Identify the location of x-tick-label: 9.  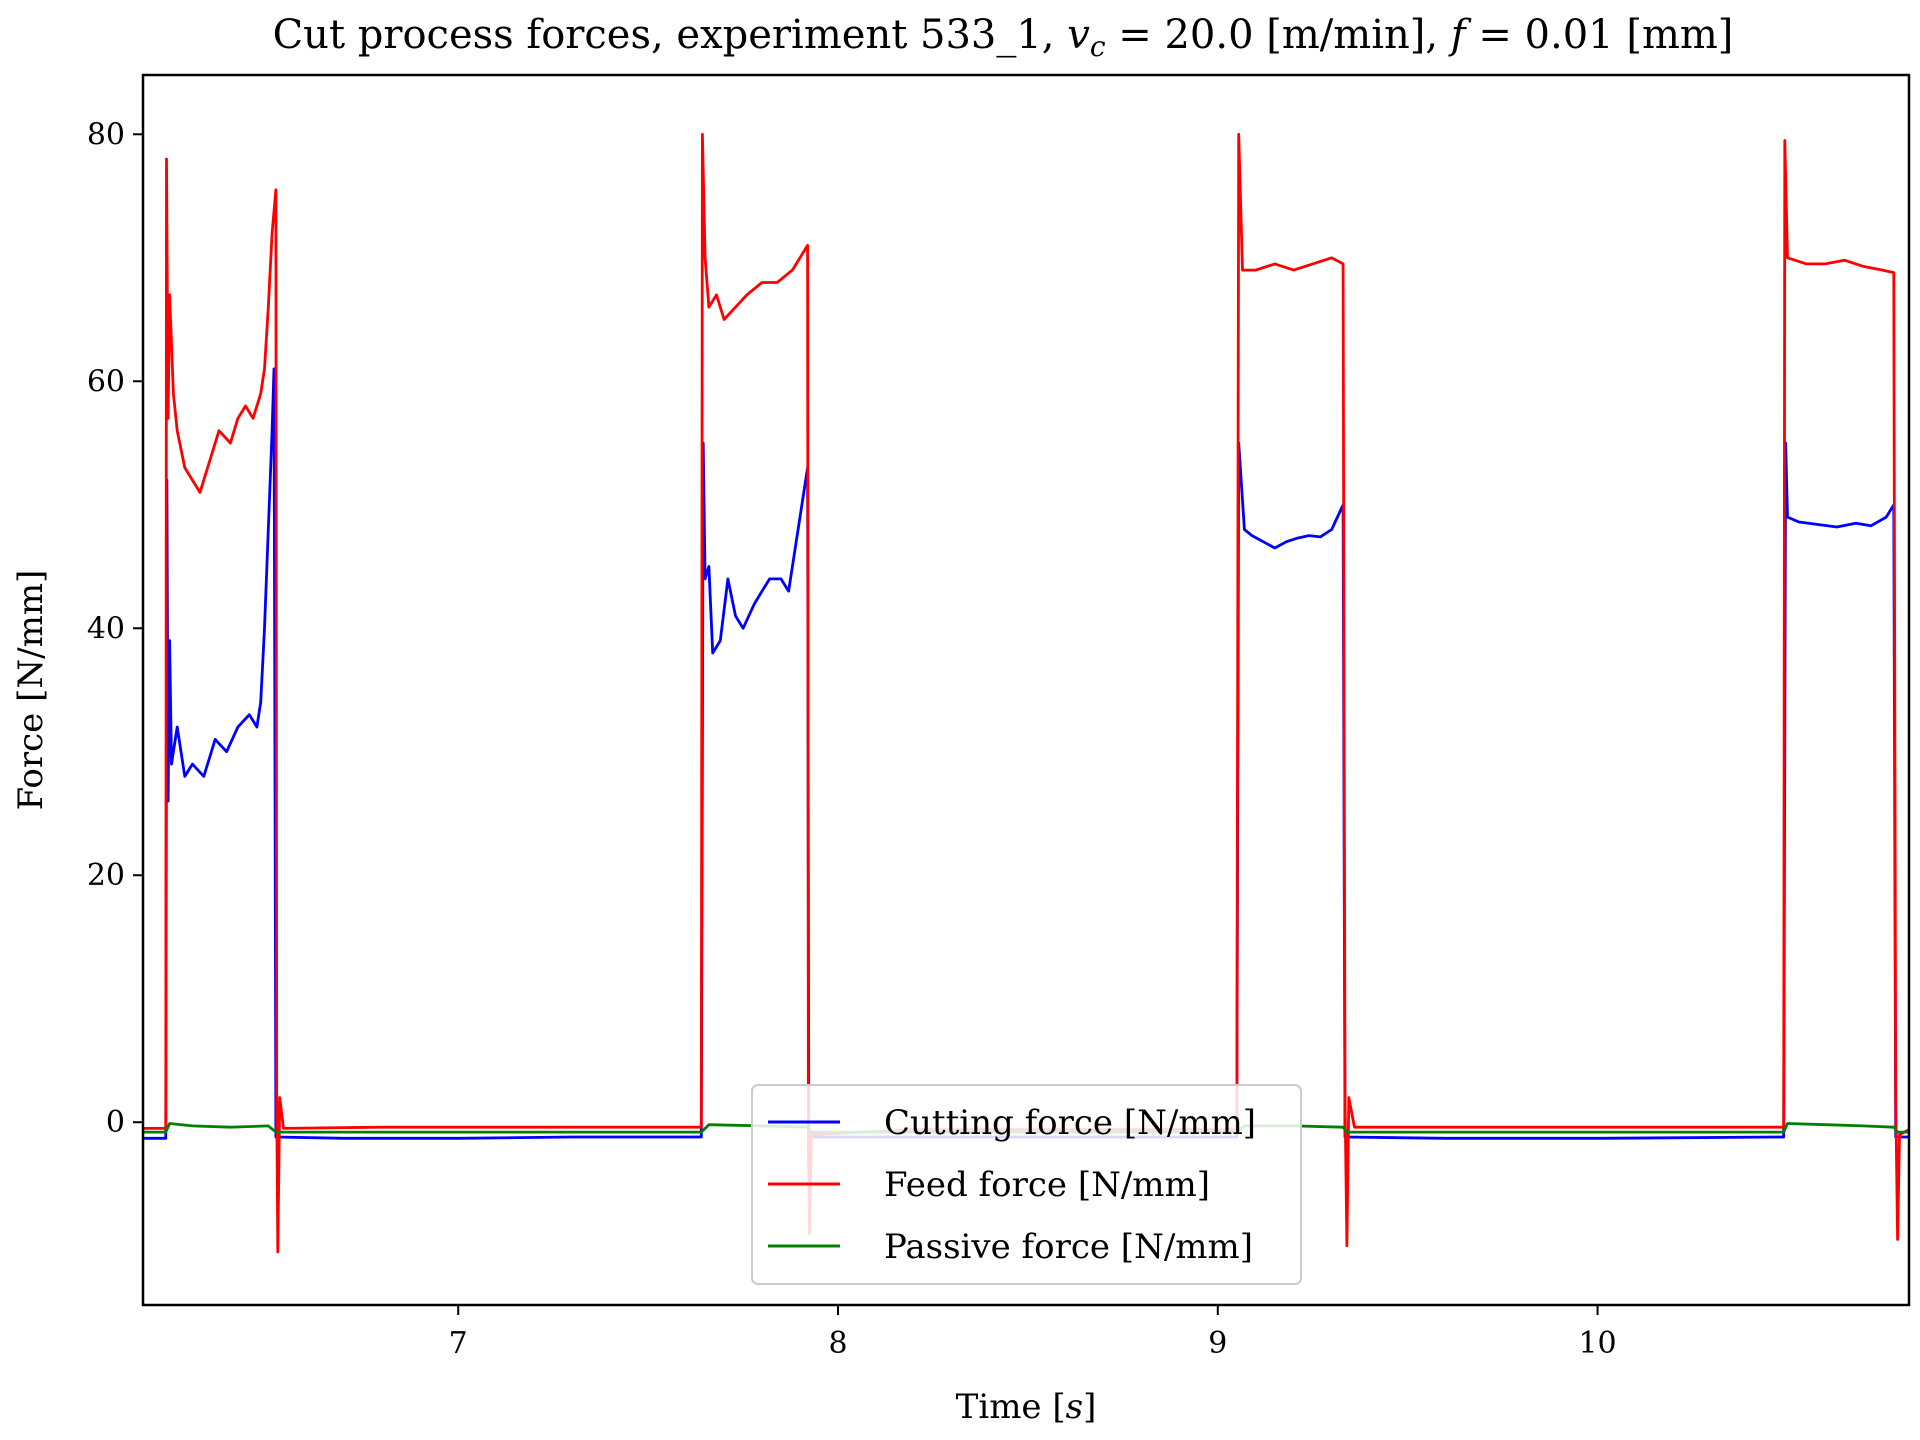
(1217, 1343).